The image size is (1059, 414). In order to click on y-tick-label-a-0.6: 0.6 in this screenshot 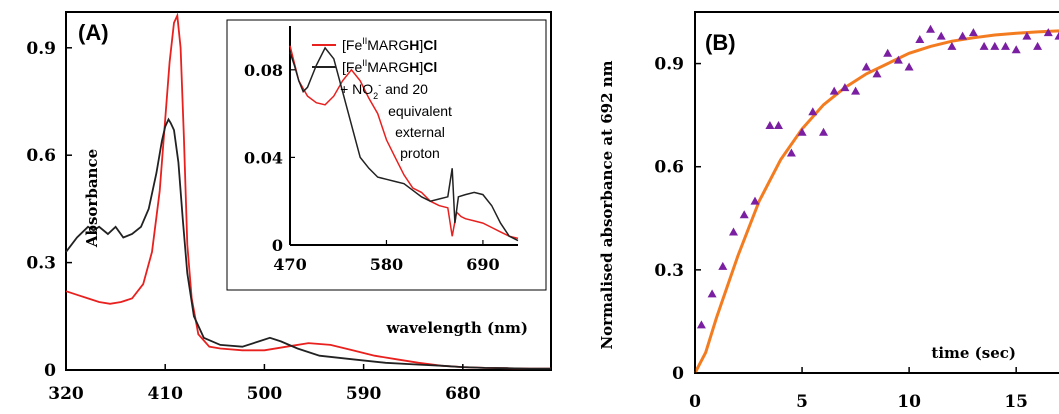, I will do `click(41, 156)`.